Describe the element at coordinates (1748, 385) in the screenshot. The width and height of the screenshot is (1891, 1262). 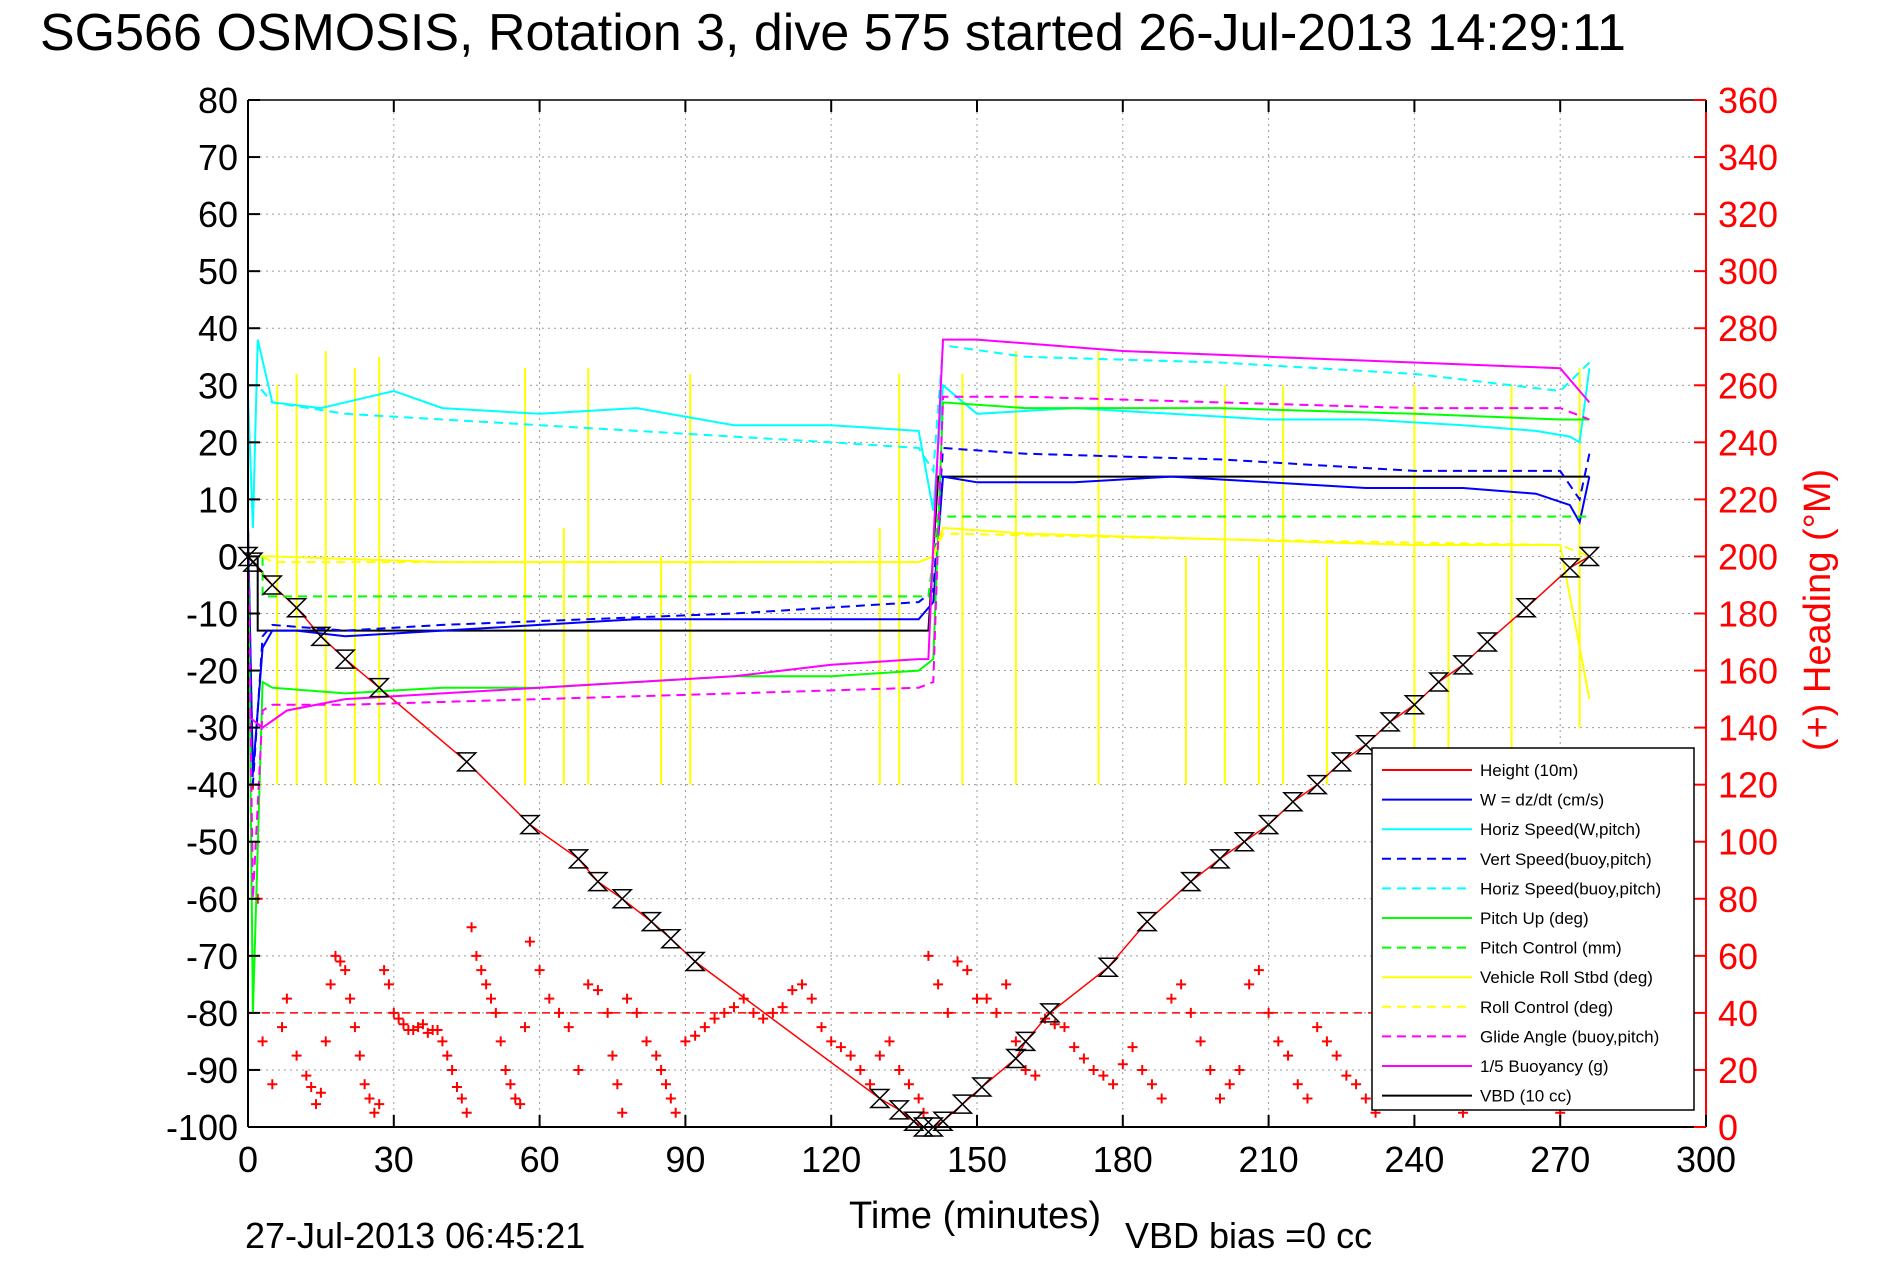
I see `y-tick-right-label: 260` at that location.